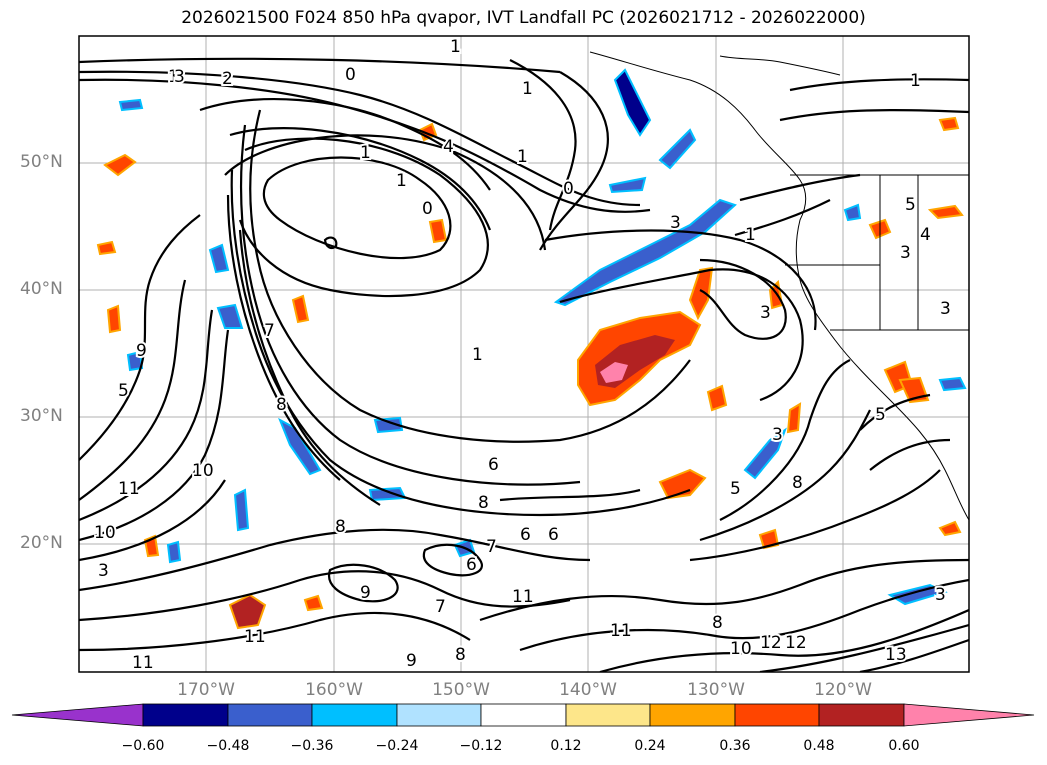  What do you see at coordinates (41, 289) in the screenshot?
I see `lat-label: 40°N` at bounding box center [41, 289].